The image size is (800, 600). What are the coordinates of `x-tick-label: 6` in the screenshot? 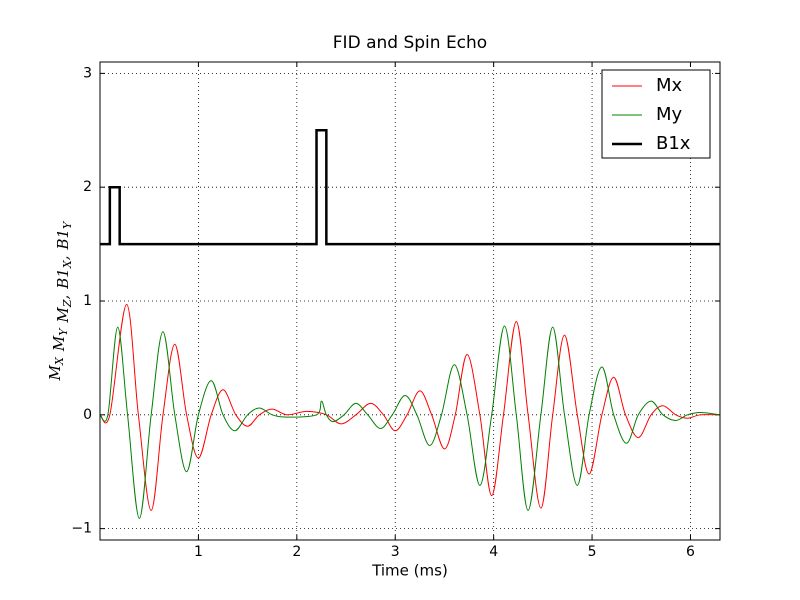 It's located at (690, 552).